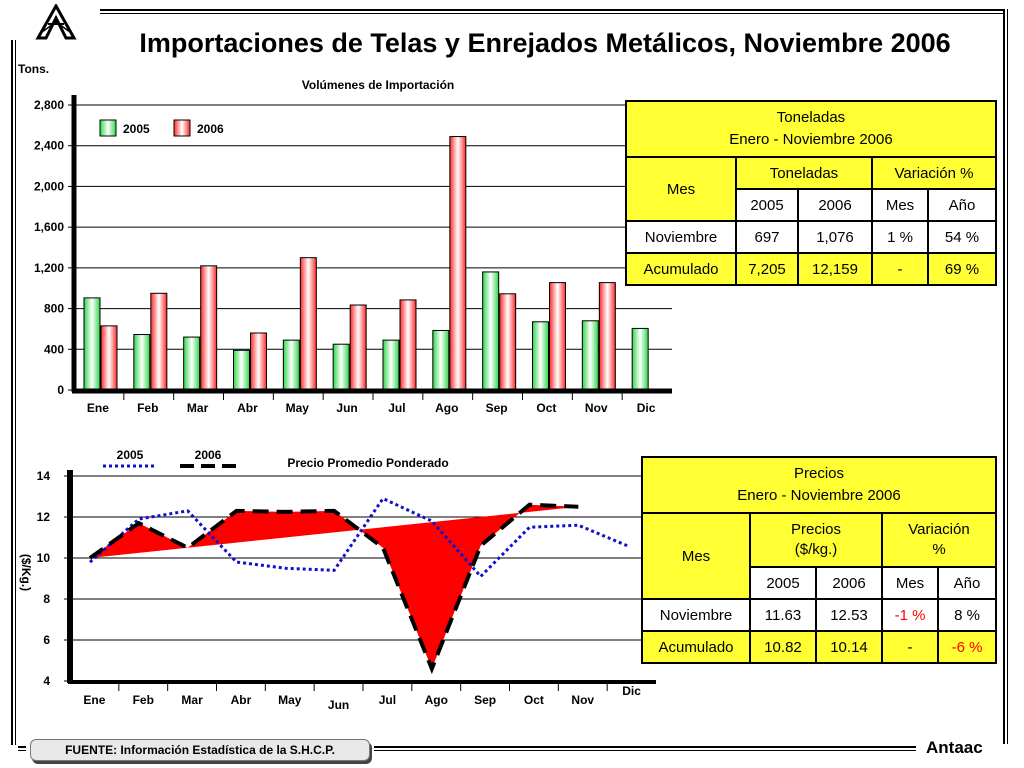 The width and height of the screenshot is (1024, 768). I want to click on line-x-tick-label: Jun, so click(338, 705).